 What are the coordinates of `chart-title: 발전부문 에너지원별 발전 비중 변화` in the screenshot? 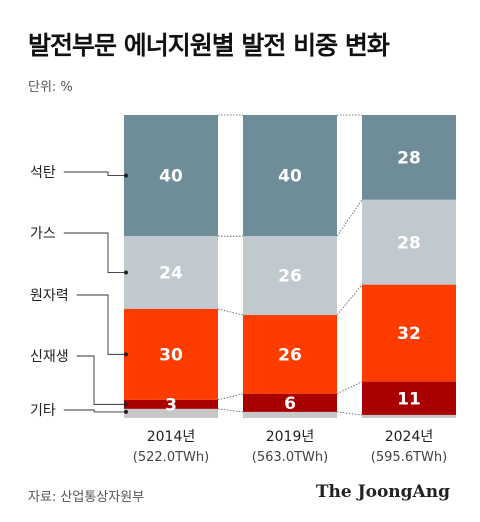 It's located at (209, 45).